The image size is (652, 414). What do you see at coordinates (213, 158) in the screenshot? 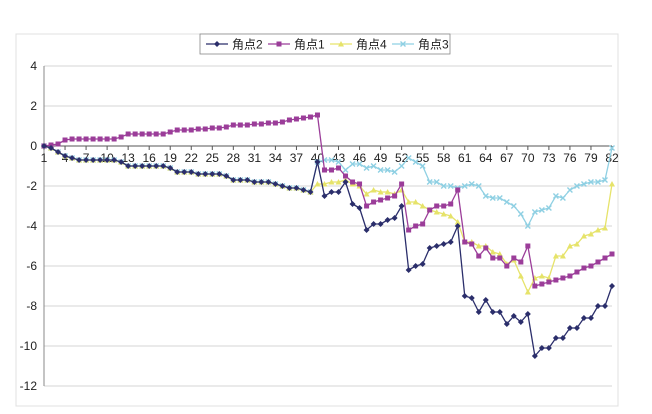
I see `x-tick-label: 25` at bounding box center [213, 158].